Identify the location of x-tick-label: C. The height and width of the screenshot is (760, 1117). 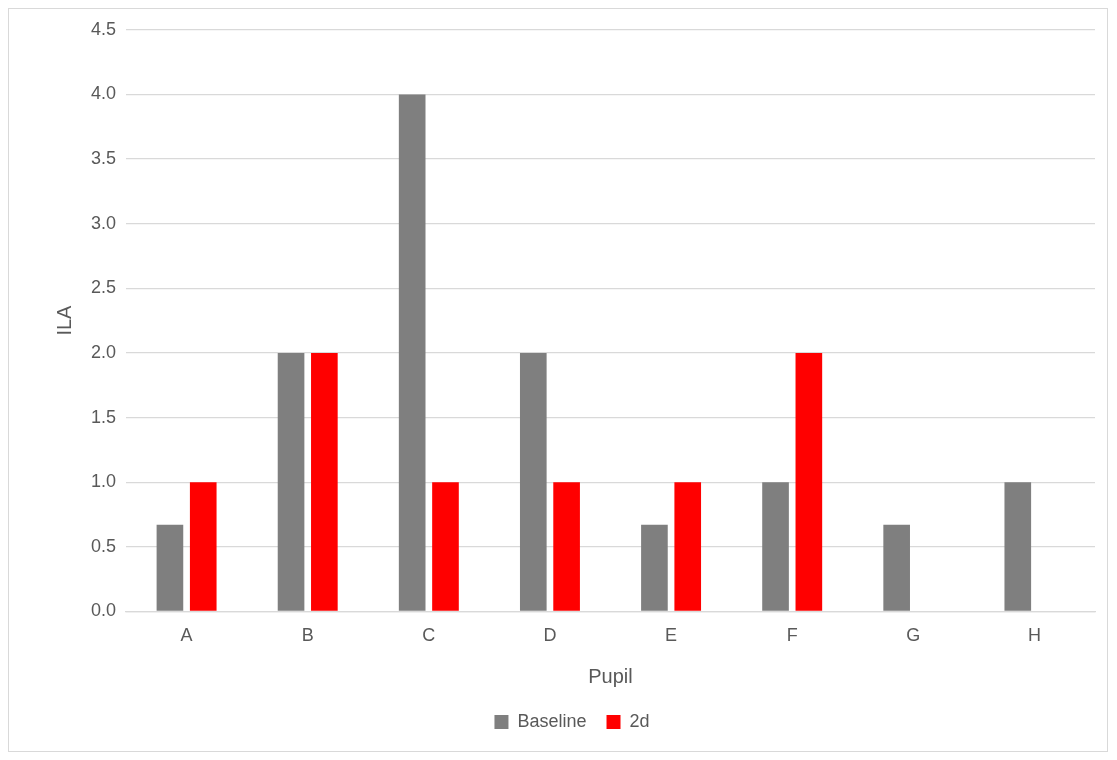
(429, 635).